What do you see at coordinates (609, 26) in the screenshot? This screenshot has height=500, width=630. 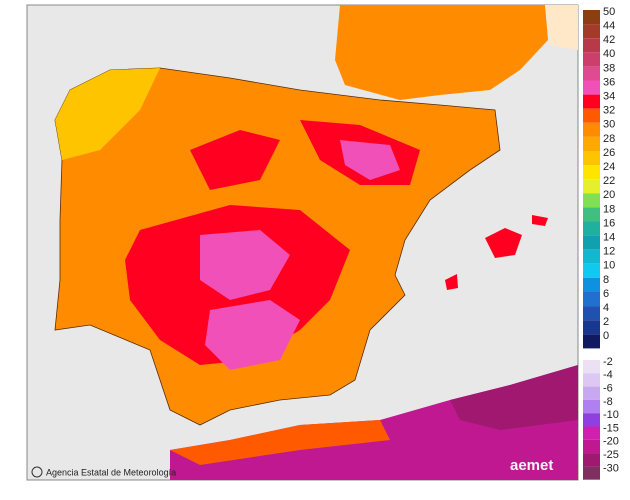 I see `legend-label: 44` at bounding box center [609, 26].